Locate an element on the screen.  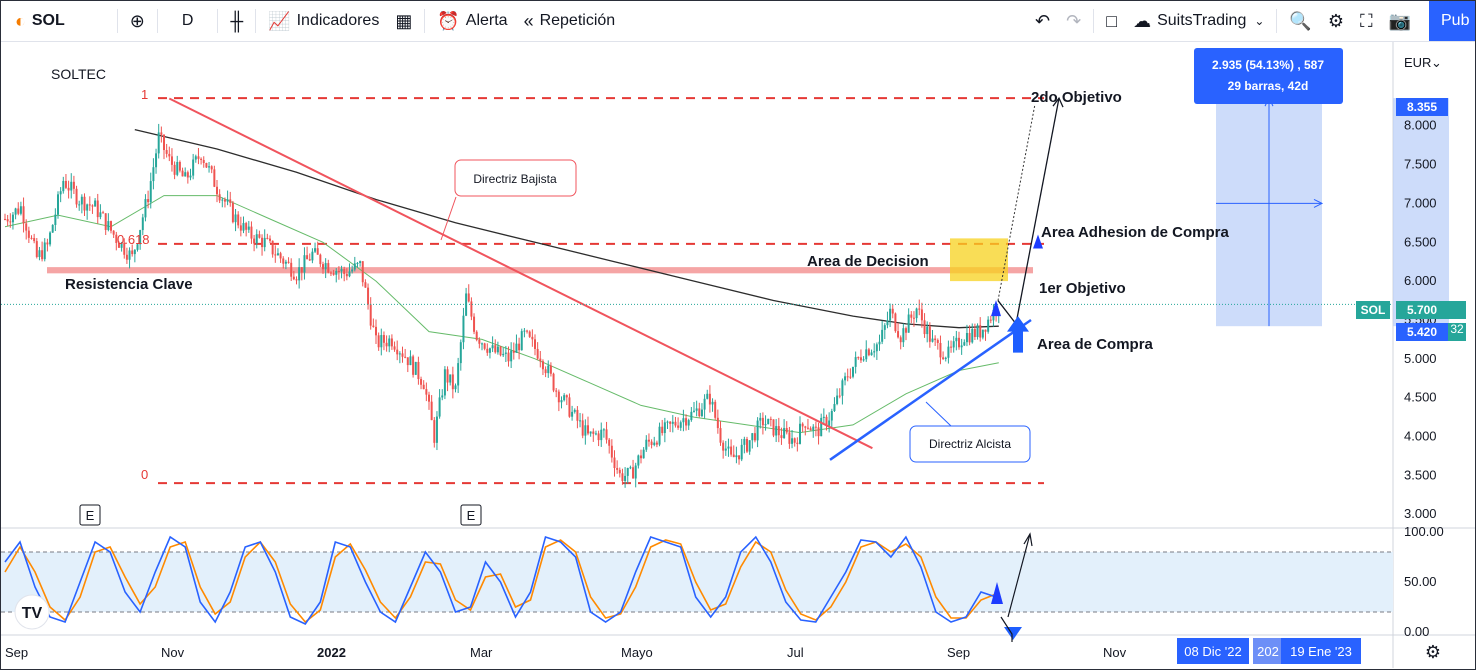
replay-button: « Repetición is located at coordinates (570, 21).